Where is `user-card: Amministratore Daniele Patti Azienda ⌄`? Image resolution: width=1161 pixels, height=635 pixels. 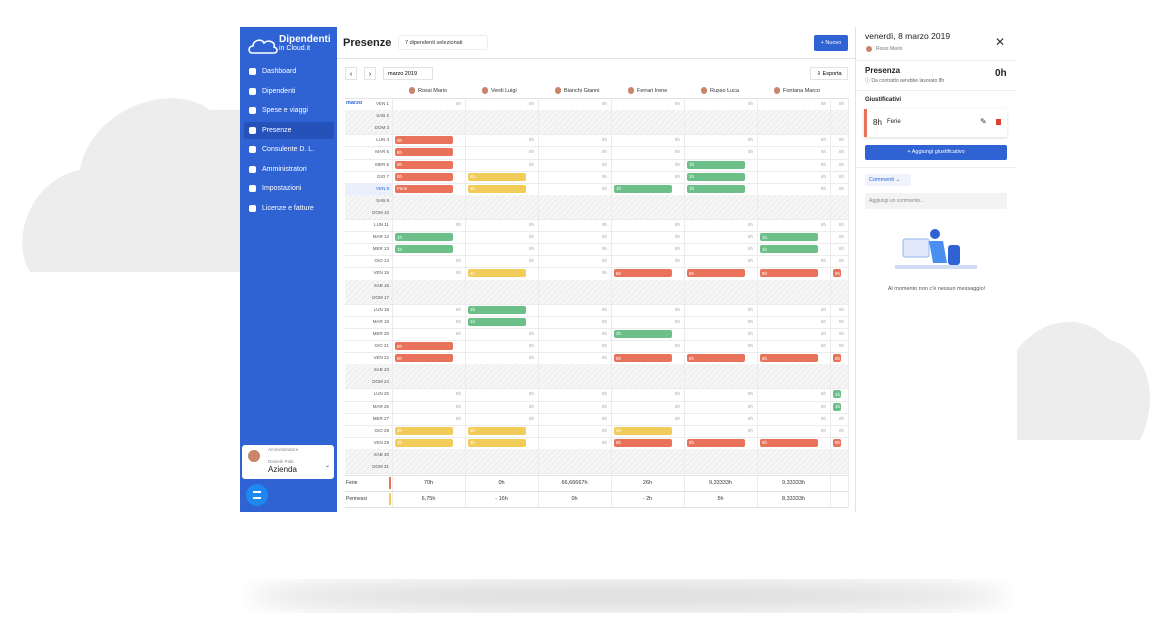 user-card: Amministratore Daniele Patti Azienda ⌄ is located at coordinates (288, 462).